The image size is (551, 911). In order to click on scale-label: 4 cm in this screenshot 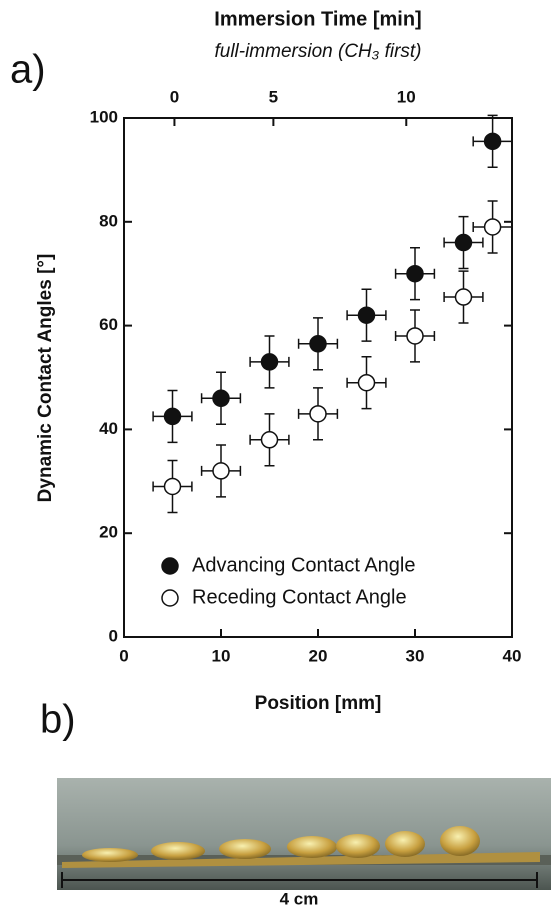, I will do `click(299, 898)`.